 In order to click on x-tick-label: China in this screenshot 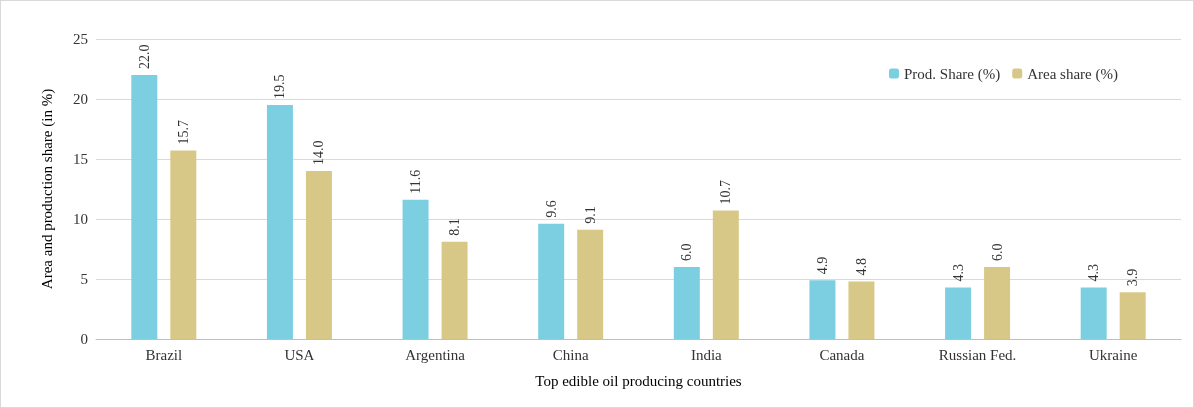, I will do `click(570, 354)`.